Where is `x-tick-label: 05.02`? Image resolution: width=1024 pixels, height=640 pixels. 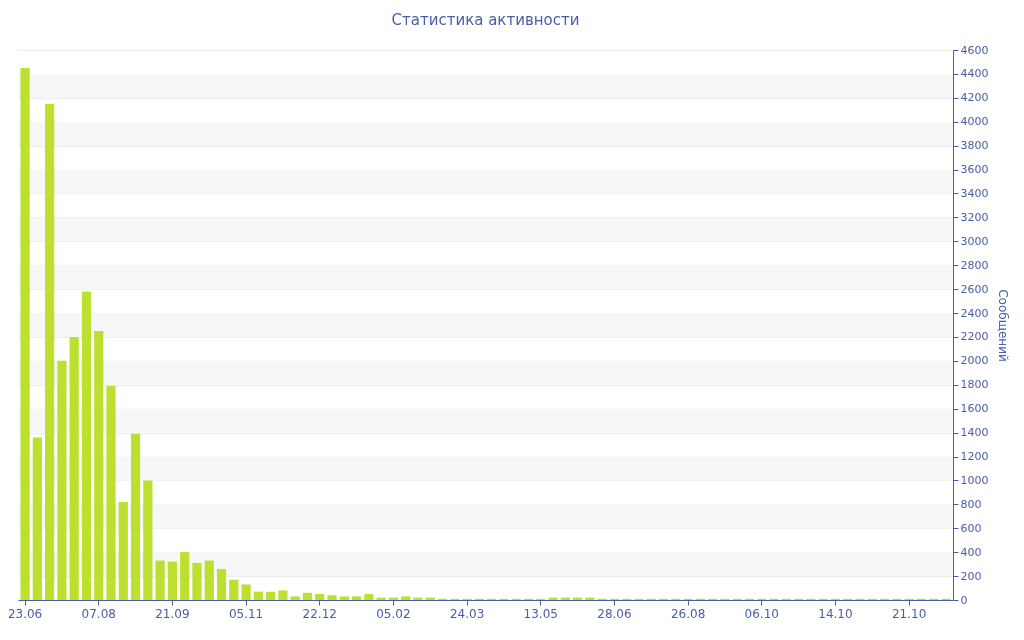 x-tick-label: 05.02 is located at coordinates (393, 613).